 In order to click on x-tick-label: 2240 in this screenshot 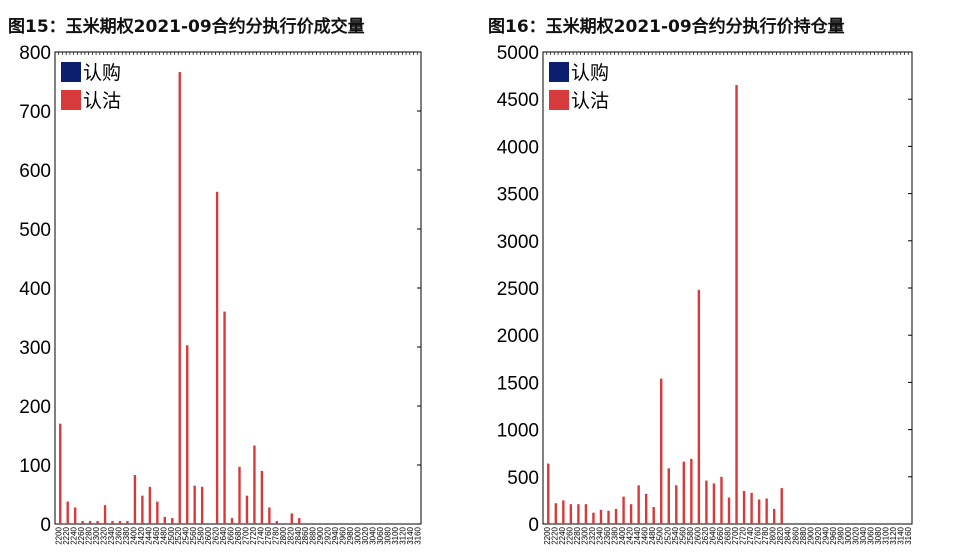, I will do `click(562, 535)`.